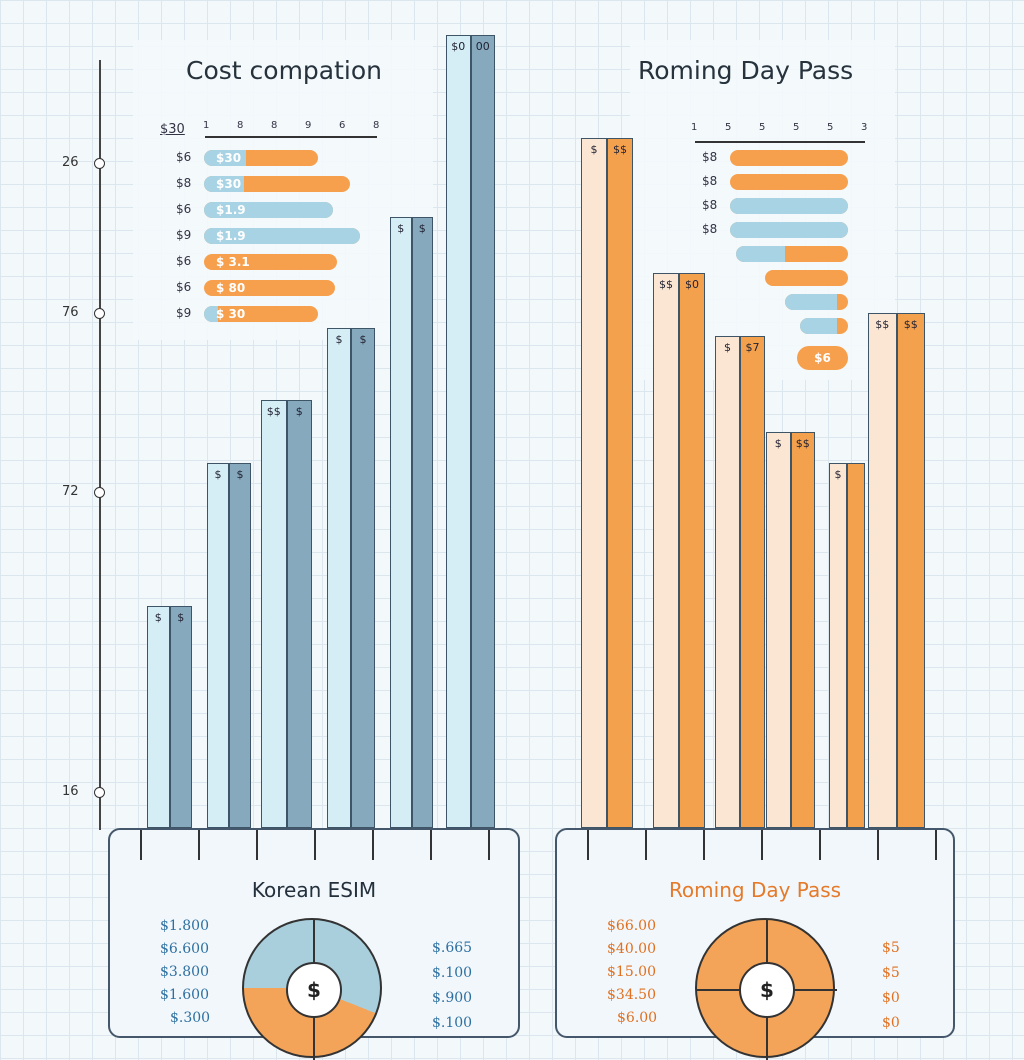 The image size is (1024, 1060). What do you see at coordinates (342, 125) in the screenshot?
I see `left-inset-tick: 6` at bounding box center [342, 125].